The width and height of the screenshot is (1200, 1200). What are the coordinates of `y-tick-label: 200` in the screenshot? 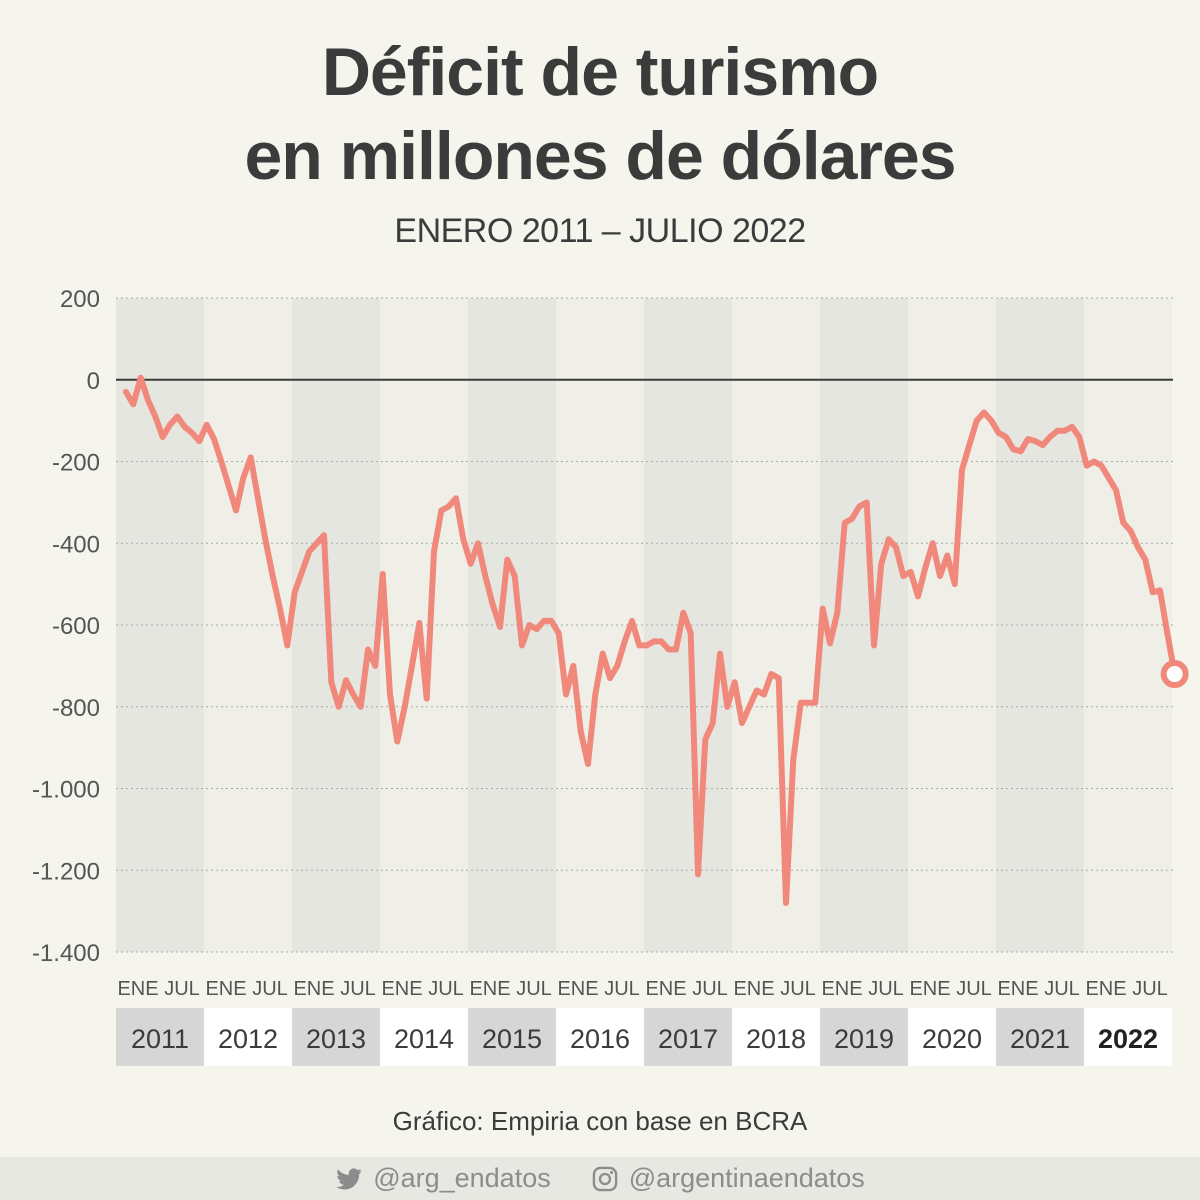 It's located at (80, 299).